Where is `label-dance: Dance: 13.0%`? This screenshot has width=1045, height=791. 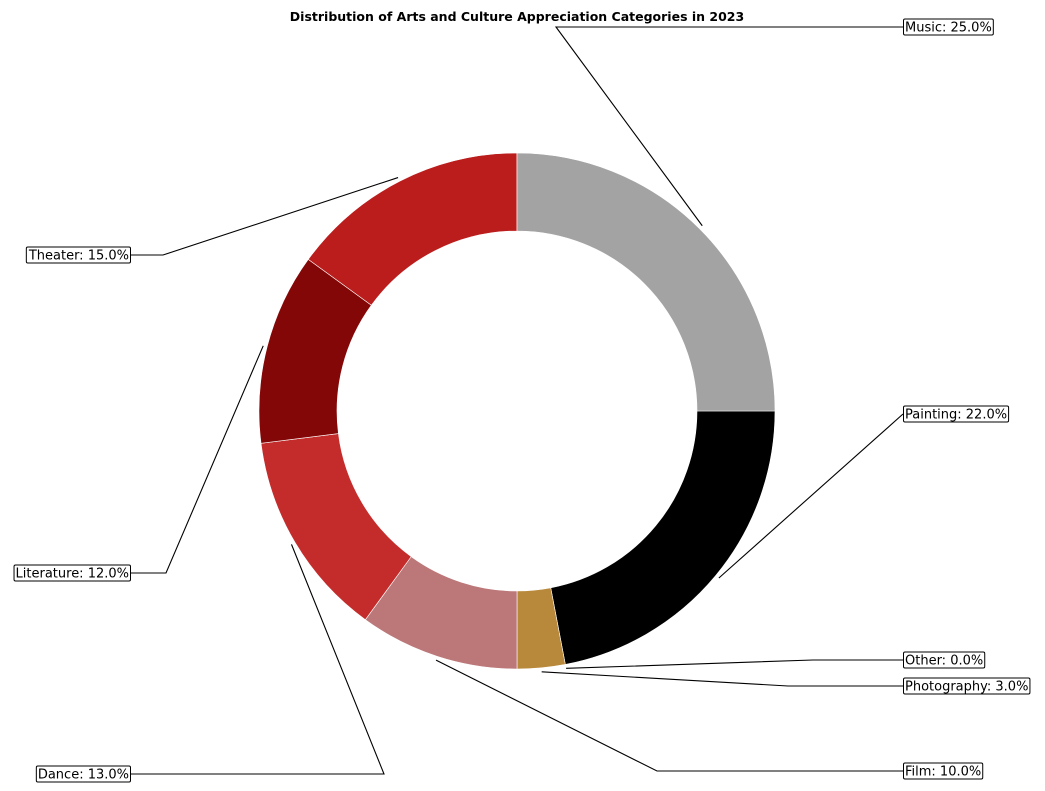 label-dance: Dance: 13.0% is located at coordinates (83, 774).